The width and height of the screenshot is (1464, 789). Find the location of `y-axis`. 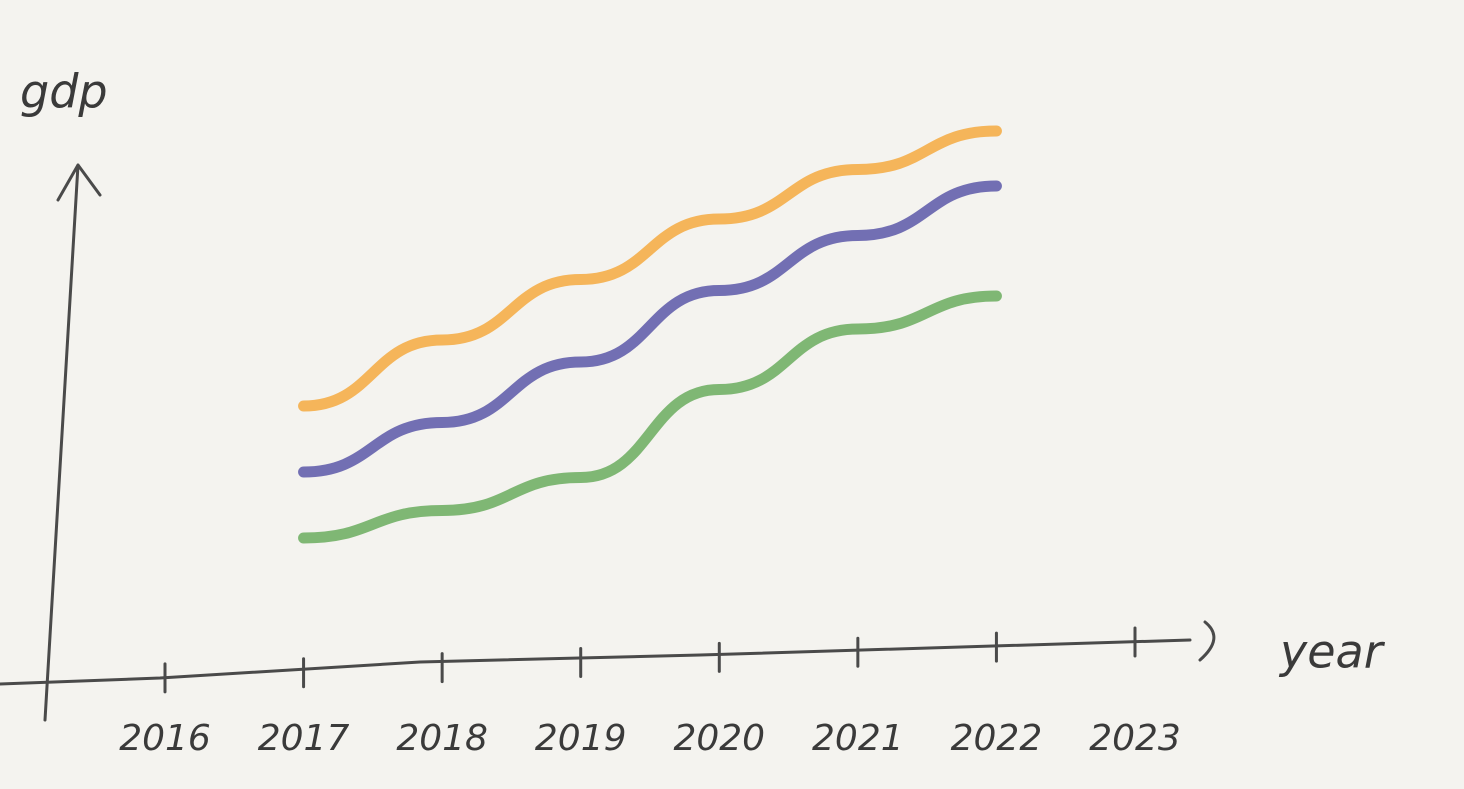

y-axis is located at coordinates (72, 442).